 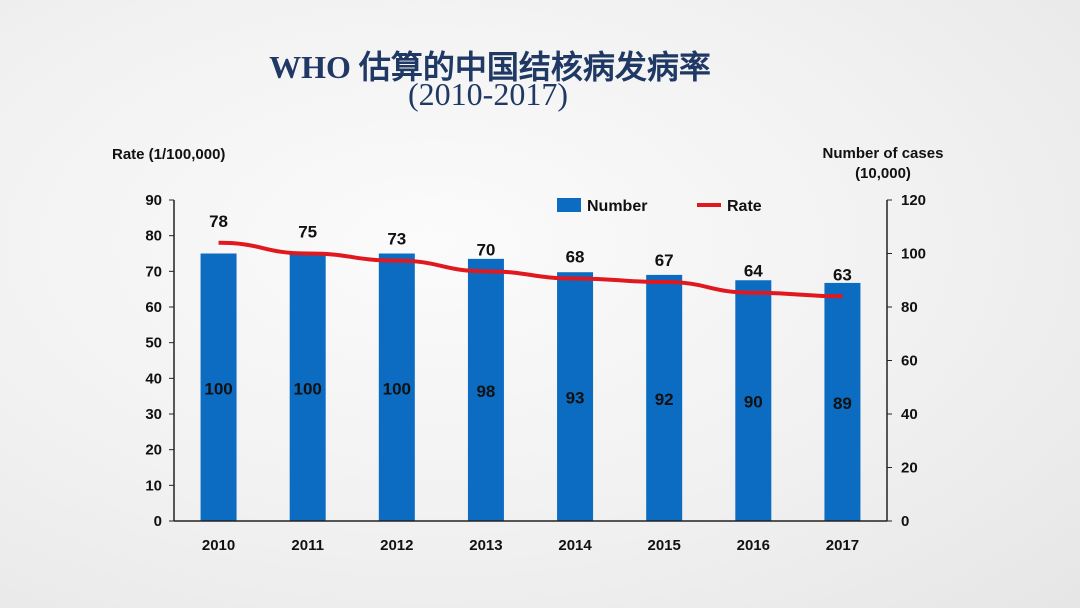 What do you see at coordinates (396, 239) in the screenshot?
I see `rate-value-label-2012: 73` at bounding box center [396, 239].